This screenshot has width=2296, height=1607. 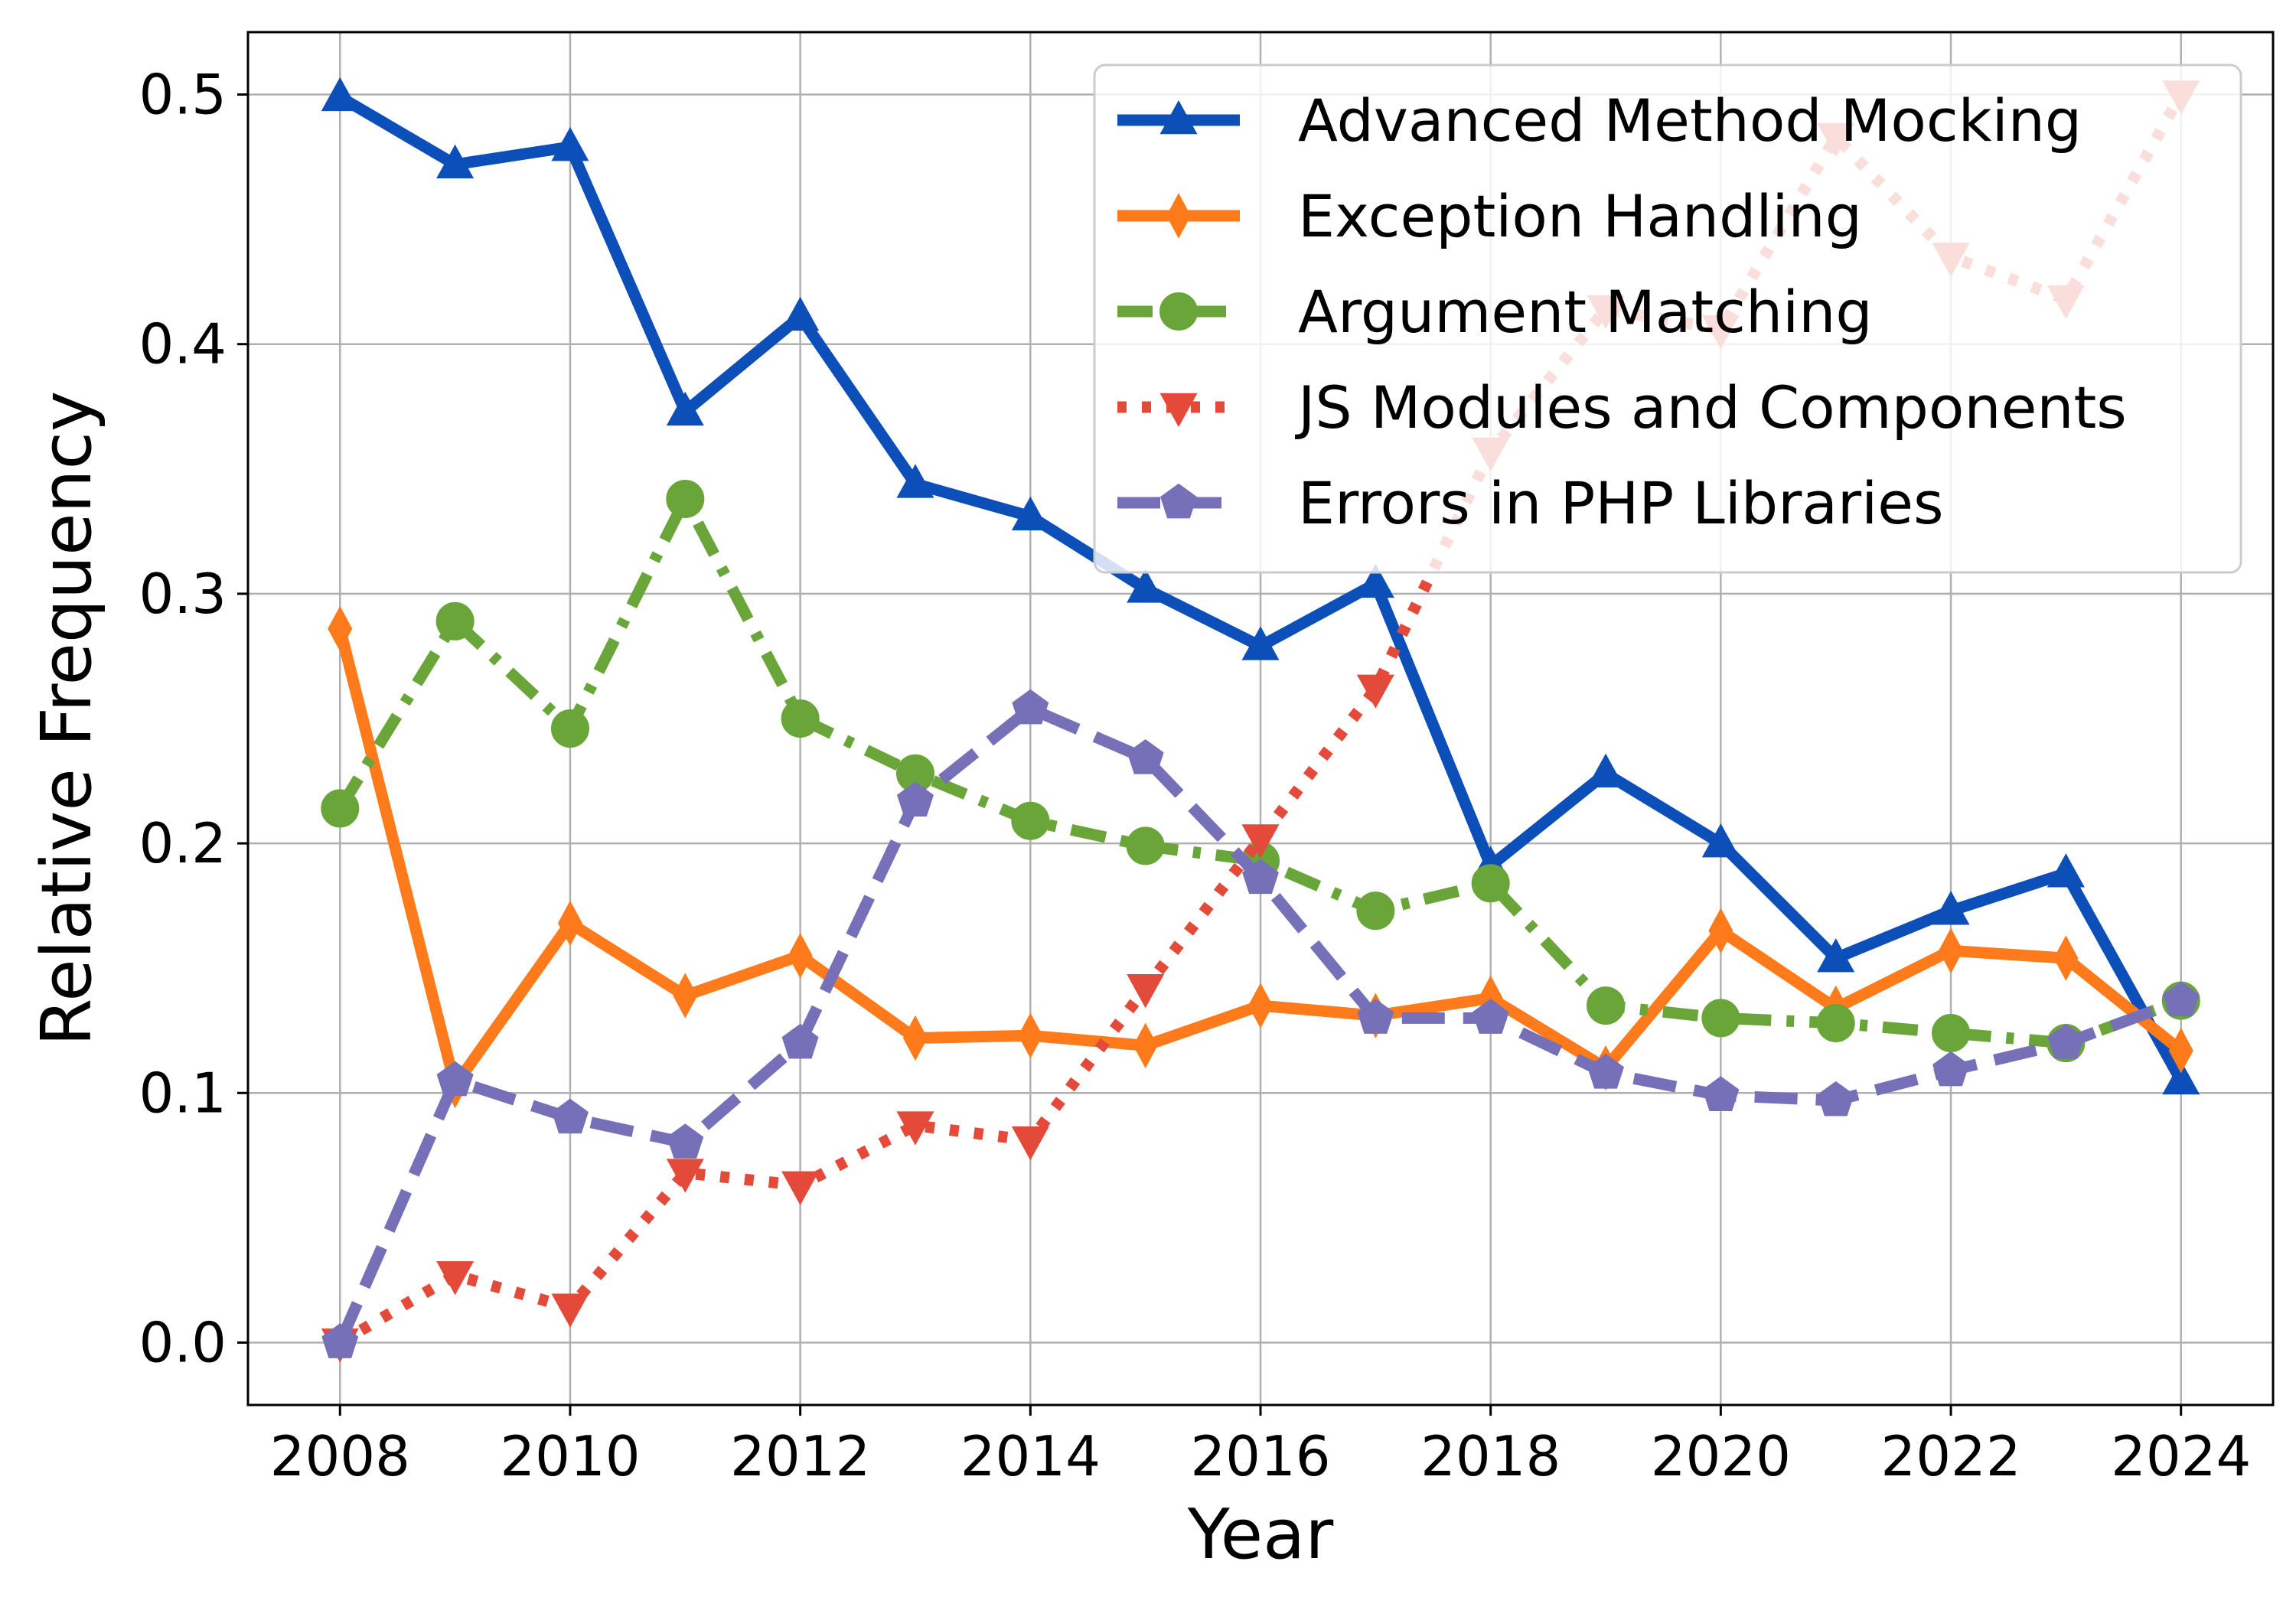 I want to click on legend-item: Errors in PHP Libraries, so click(x=1530, y=503).